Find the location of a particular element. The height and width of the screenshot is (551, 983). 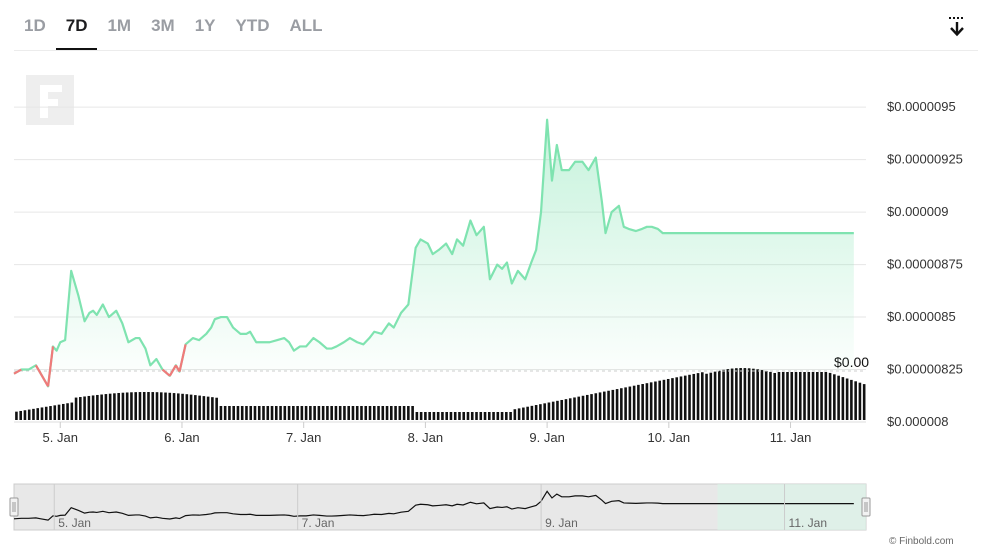

download-icon is located at coordinates (957, 27).